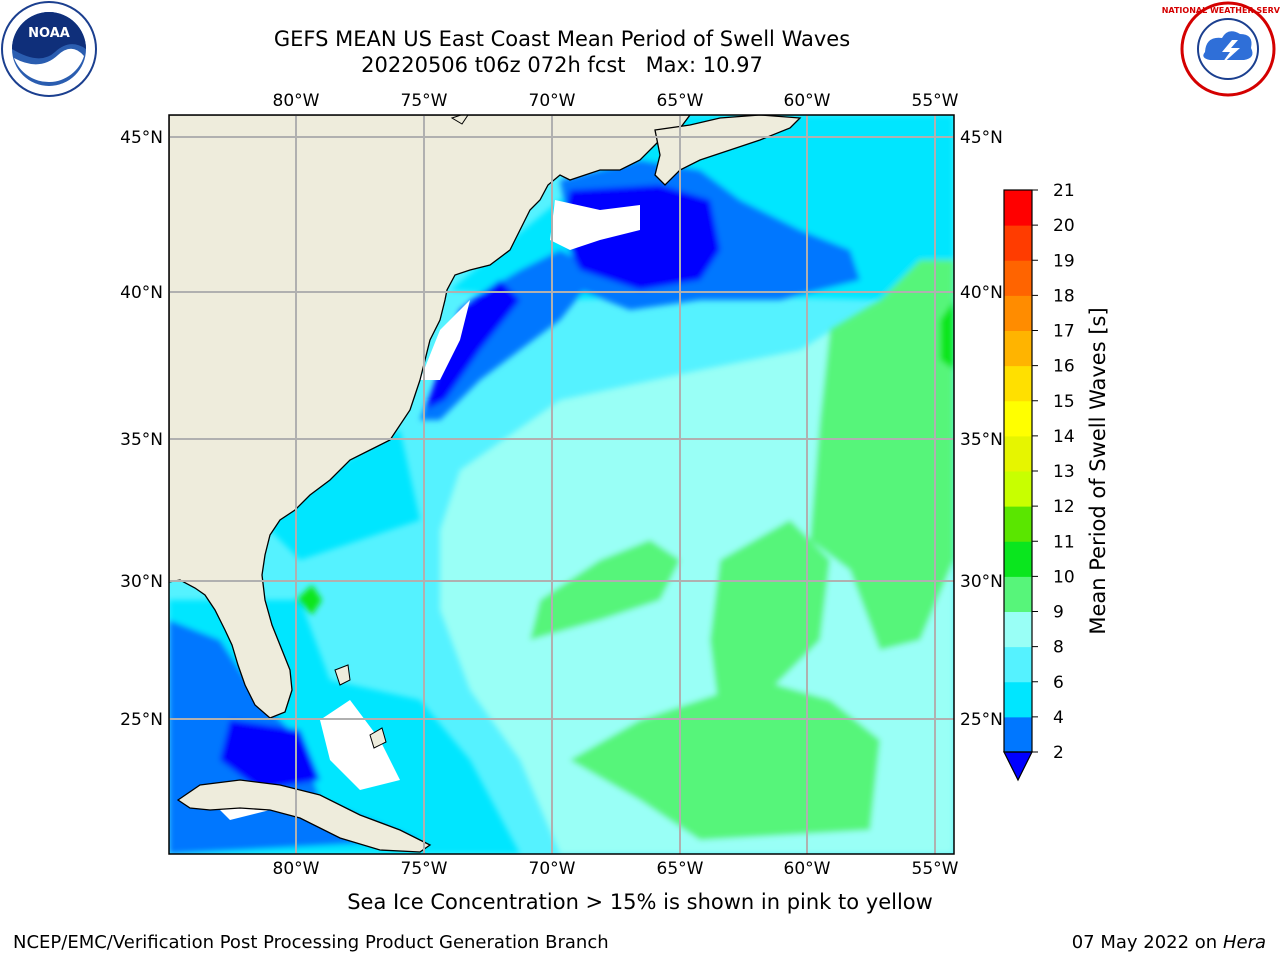 The width and height of the screenshot is (1280, 960). Describe the element at coordinates (1058, 648) in the screenshot. I see `colorbar-tick-label: 8` at that location.